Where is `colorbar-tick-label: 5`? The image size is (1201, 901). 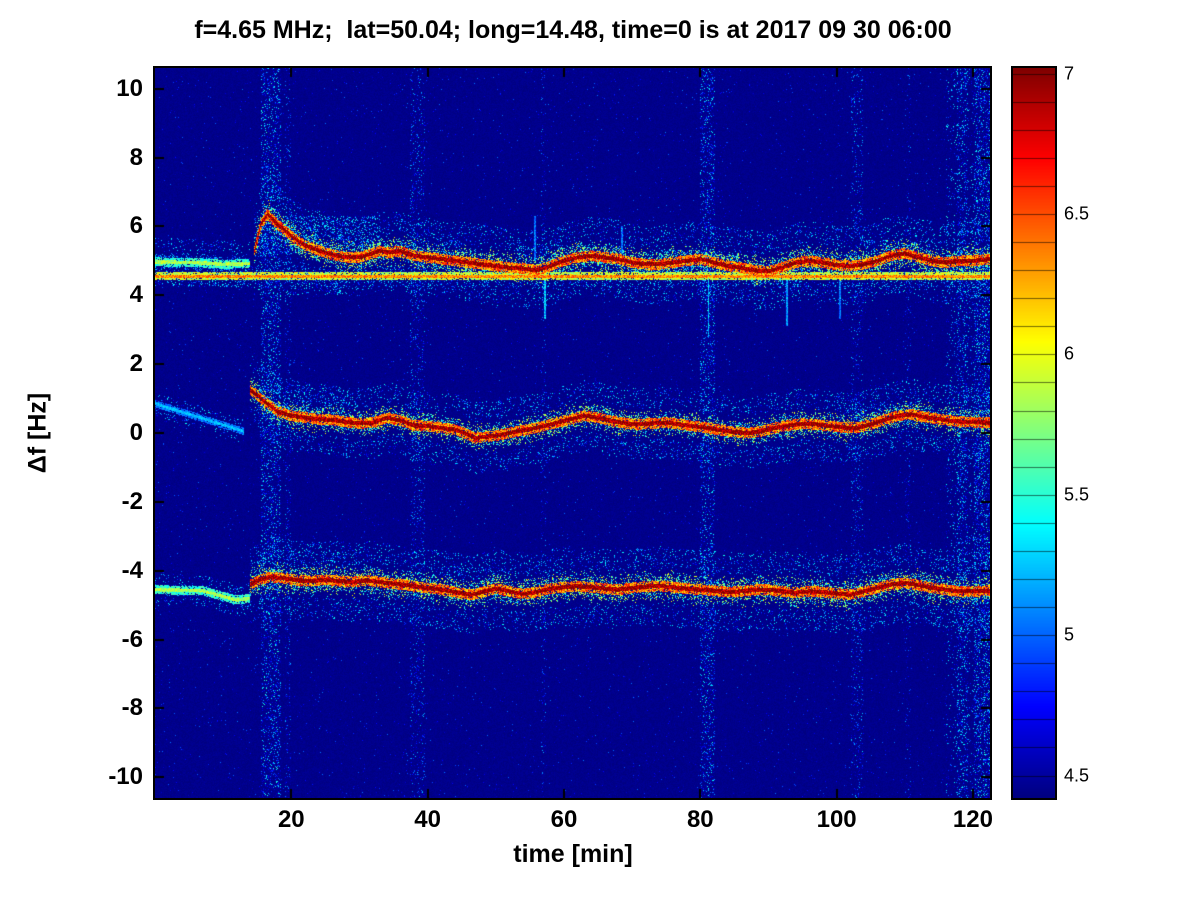
colorbar-tick-label: 5 is located at coordinates (1069, 634).